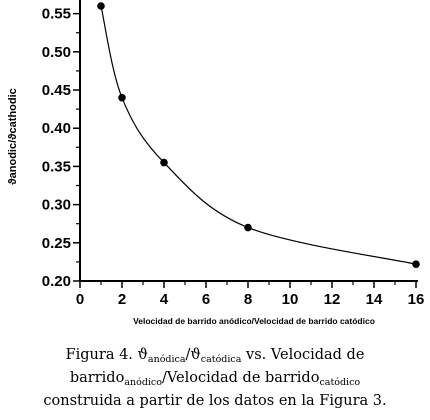 This screenshot has width=430, height=420. I want to click on x-tick-label: 2, so click(122, 299).